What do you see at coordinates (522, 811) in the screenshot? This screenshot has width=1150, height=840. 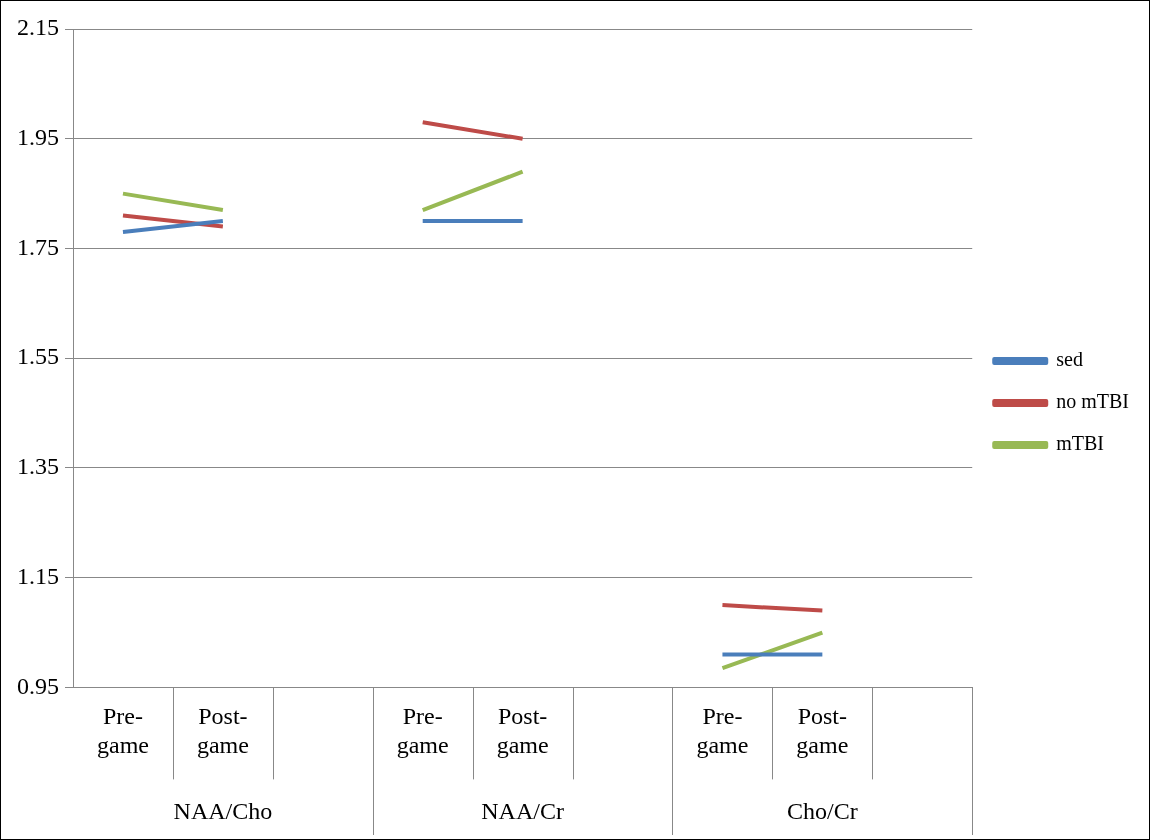 I see `text: NAA/Cr` at bounding box center [522, 811].